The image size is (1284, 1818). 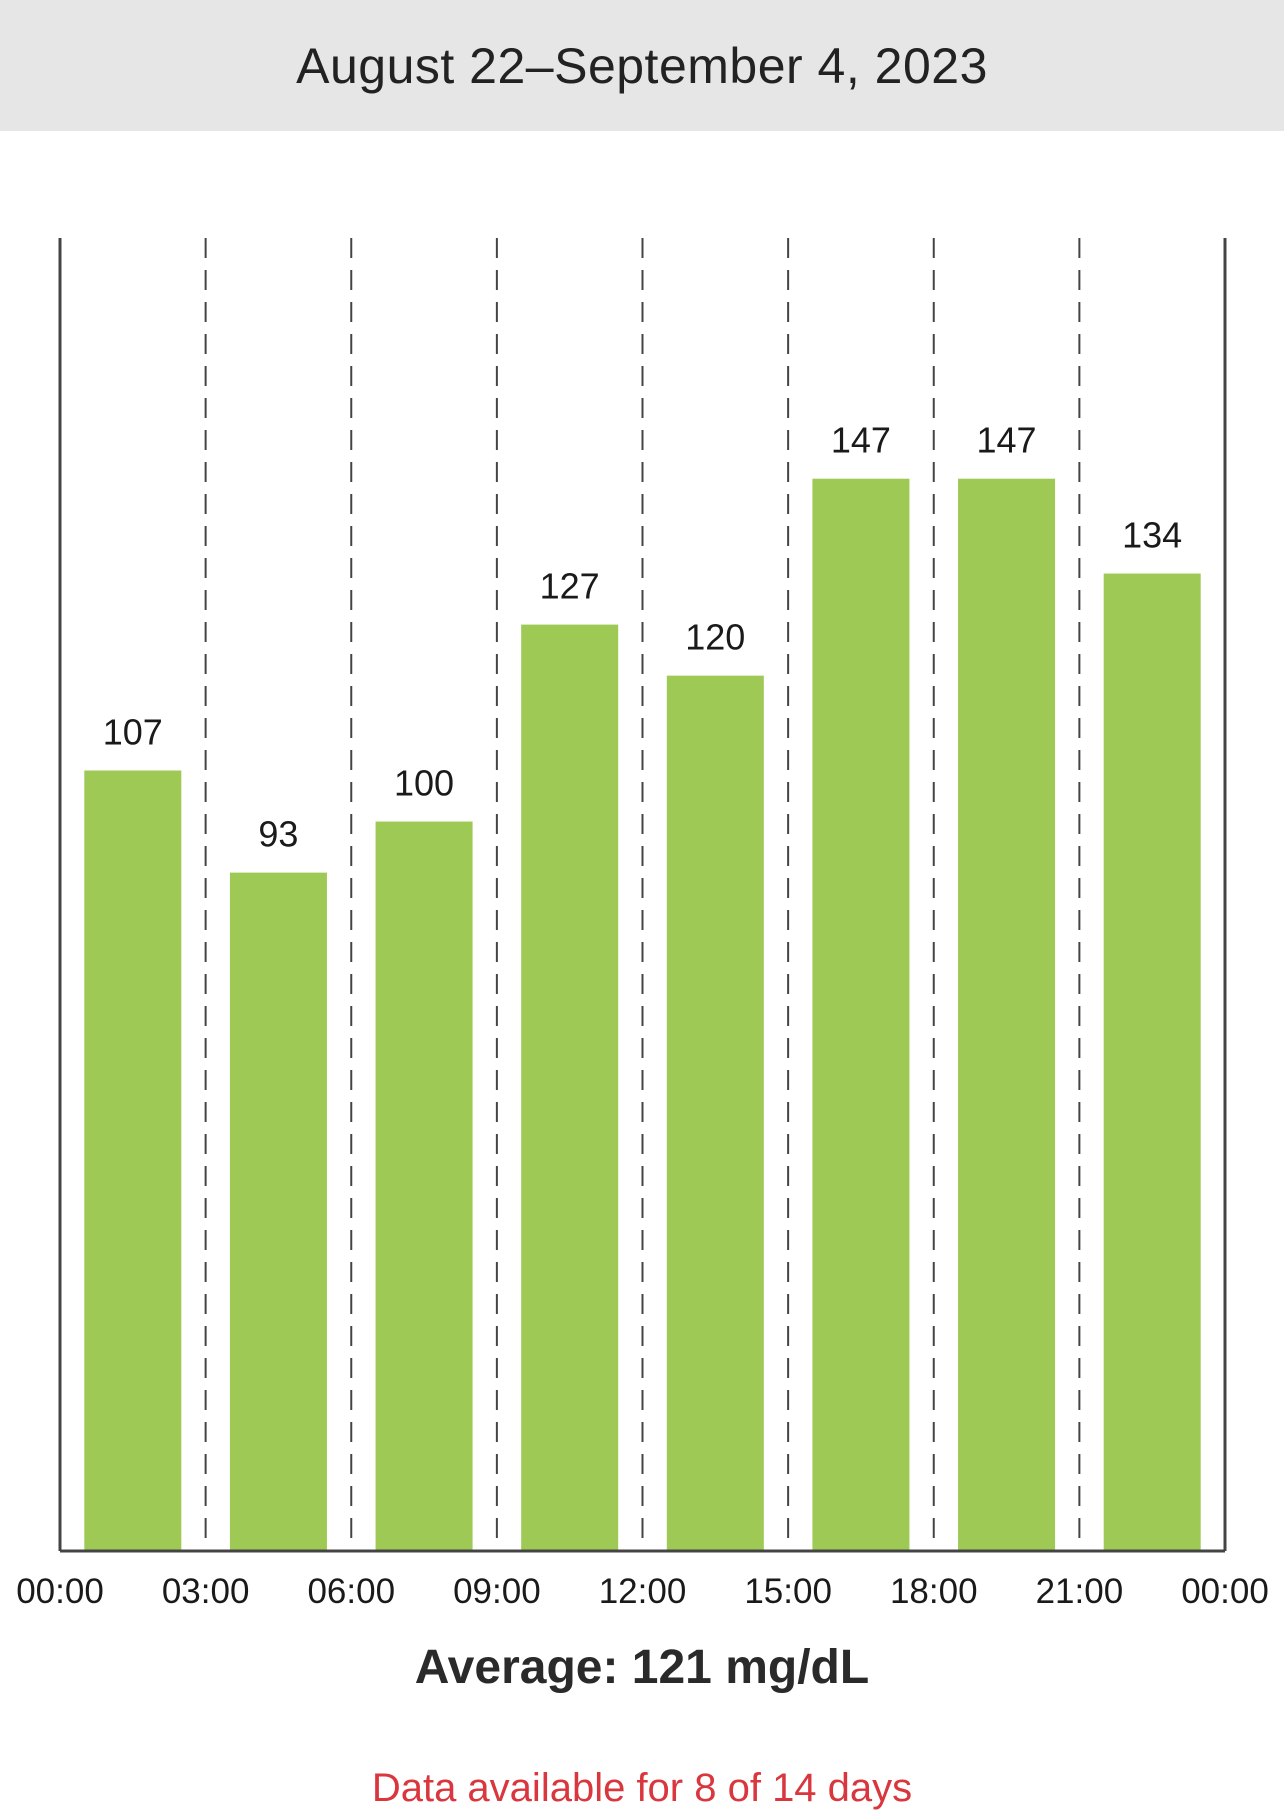 What do you see at coordinates (715, 637) in the screenshot?
I see `data-label: 120` at bounding box center [715, 637].